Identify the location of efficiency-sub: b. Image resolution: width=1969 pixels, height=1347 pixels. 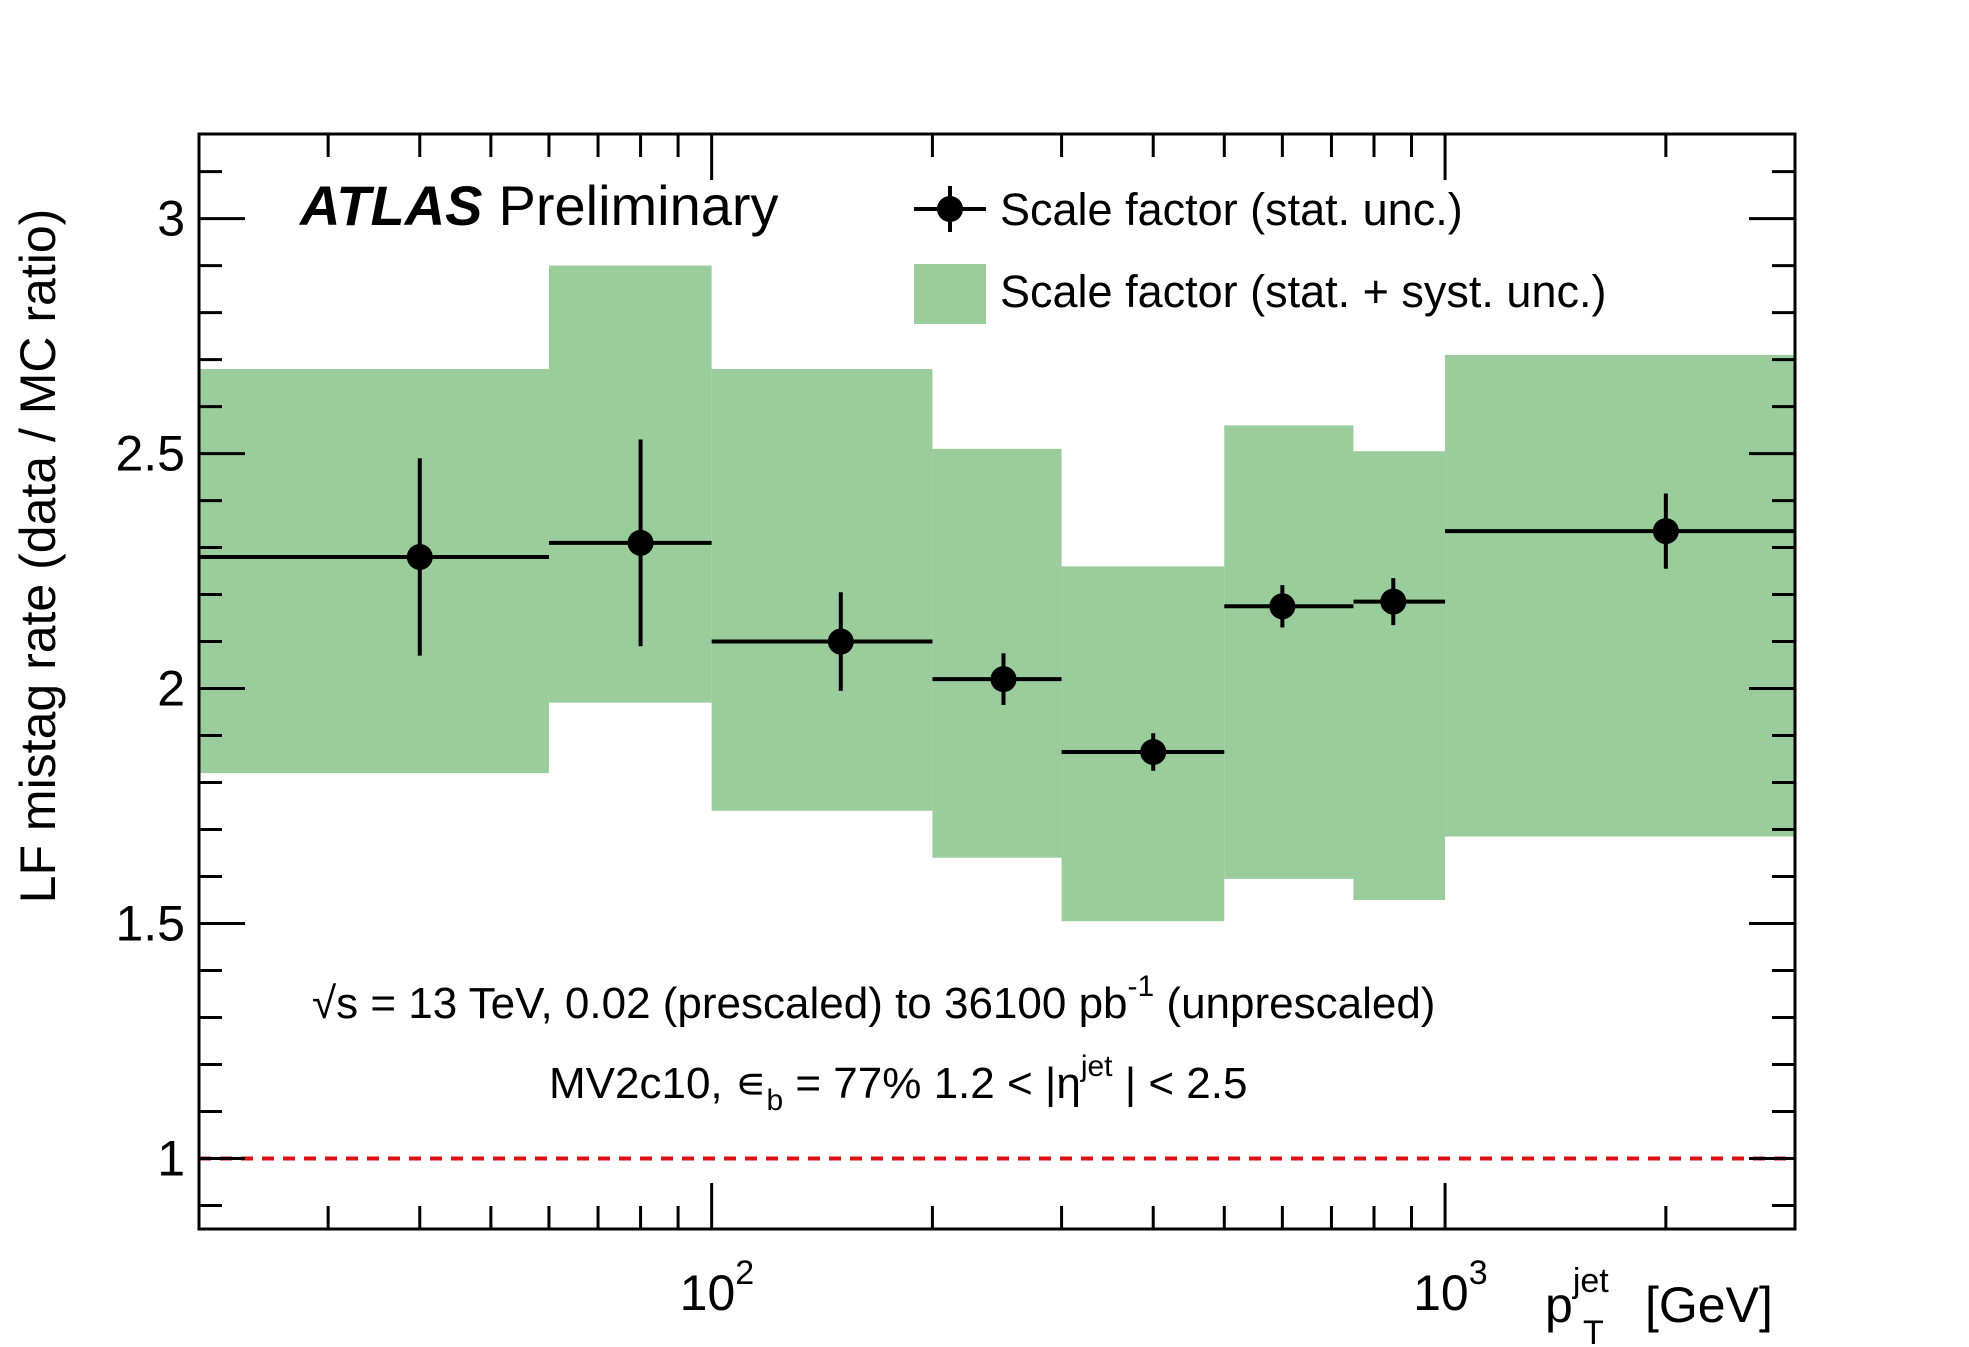
(774, 1100).